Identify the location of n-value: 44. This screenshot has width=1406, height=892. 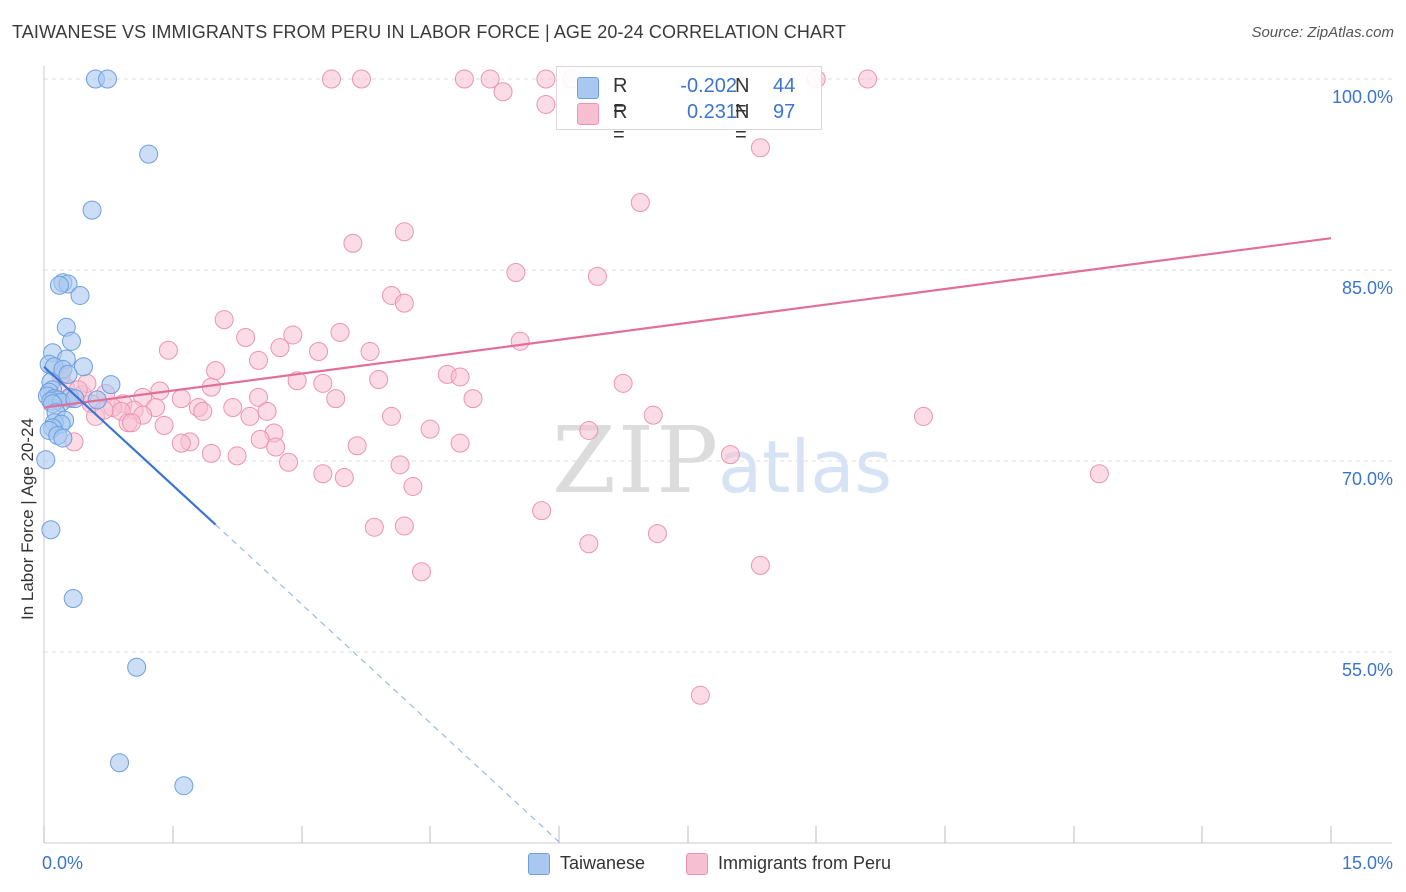
(784, 86).